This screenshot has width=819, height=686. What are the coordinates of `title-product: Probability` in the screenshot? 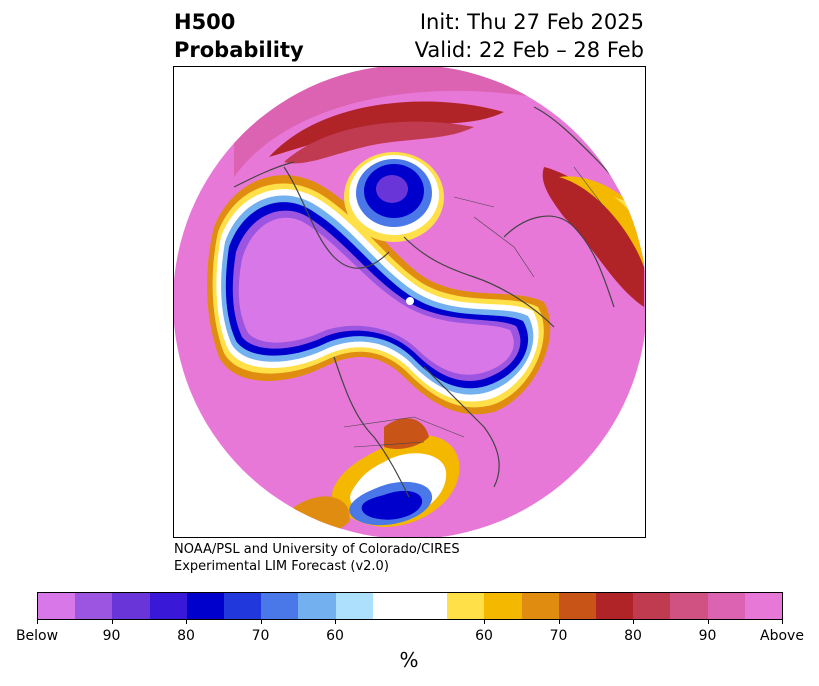 It's located at (239, 50).